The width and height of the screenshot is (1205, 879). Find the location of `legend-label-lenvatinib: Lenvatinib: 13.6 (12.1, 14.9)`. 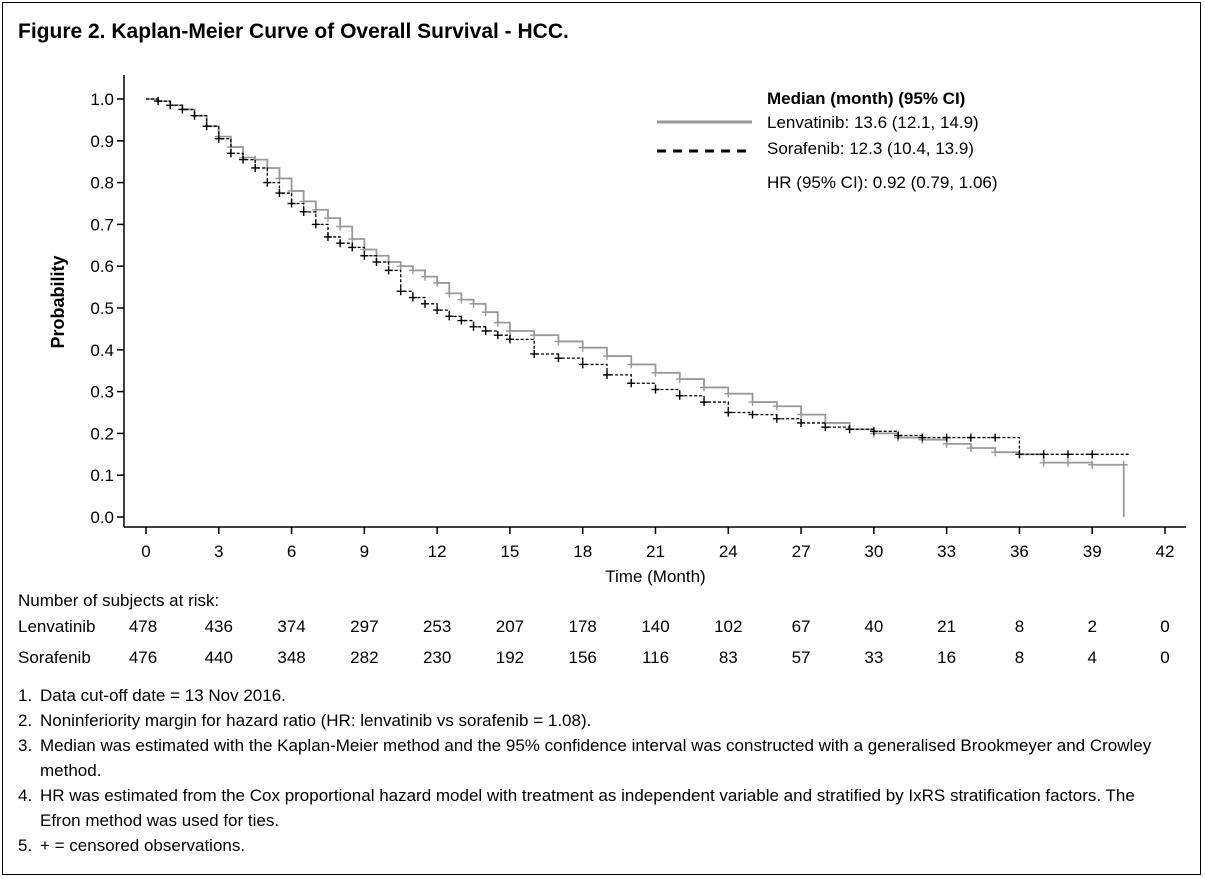

legend-label-lenvatinib: Lenvatinib: 13.6 (12.1, 14.9) is located at coordinates (873, 122).